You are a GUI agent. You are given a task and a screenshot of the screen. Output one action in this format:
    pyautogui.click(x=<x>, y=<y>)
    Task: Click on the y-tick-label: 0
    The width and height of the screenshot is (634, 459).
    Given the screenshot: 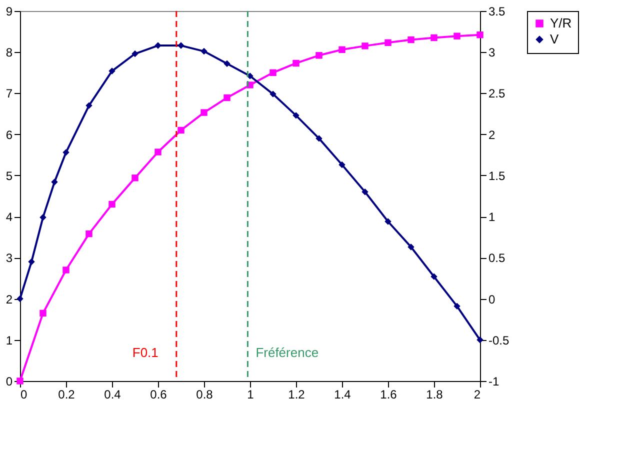 What is the action you would take?
    pyautogui.click(x=9, y=381)
    